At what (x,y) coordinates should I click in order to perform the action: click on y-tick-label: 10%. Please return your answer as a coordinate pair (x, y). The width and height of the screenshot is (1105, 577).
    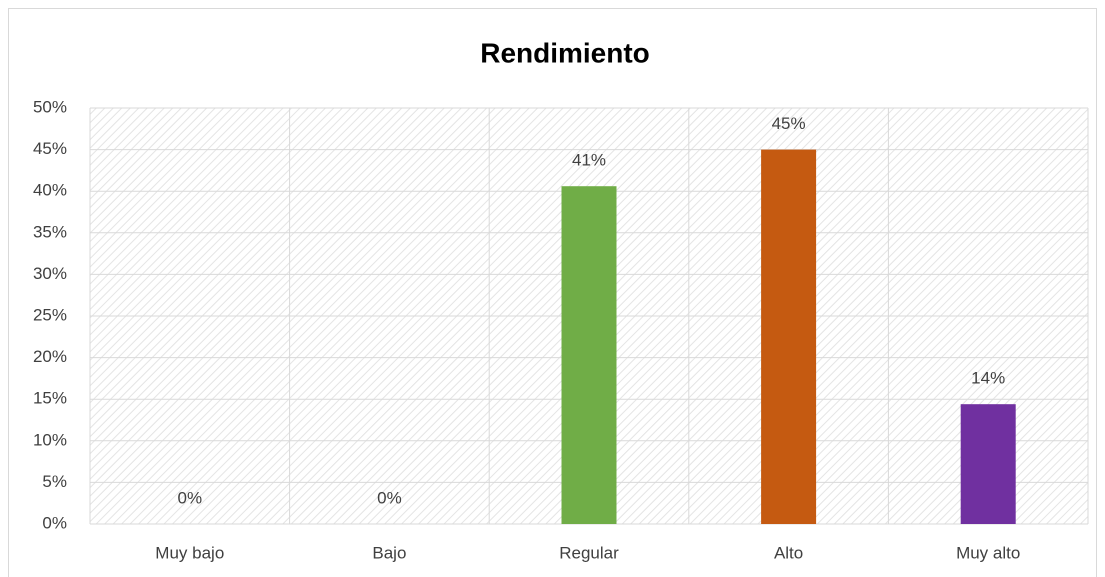
    Looking at the image, I should click on (50, 439).